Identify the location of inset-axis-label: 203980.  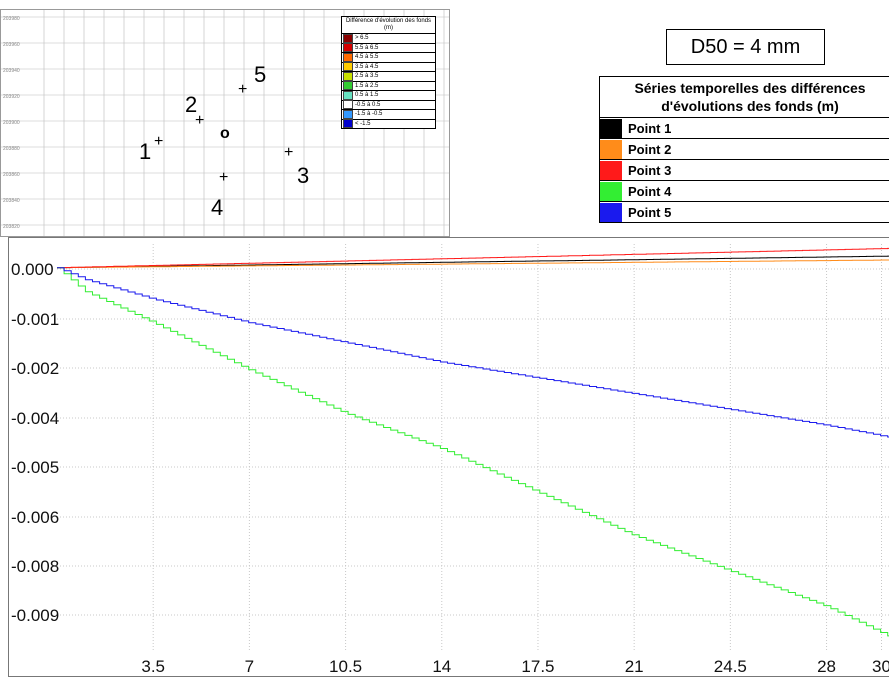
(11, 19).